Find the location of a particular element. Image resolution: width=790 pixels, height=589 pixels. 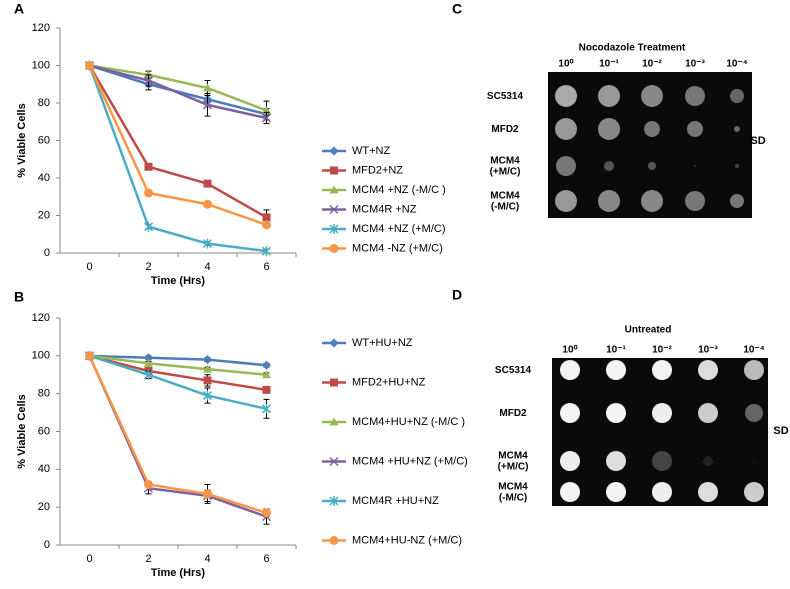

y-axis-label: % Viable Cells is located at coordinates (22, 431).